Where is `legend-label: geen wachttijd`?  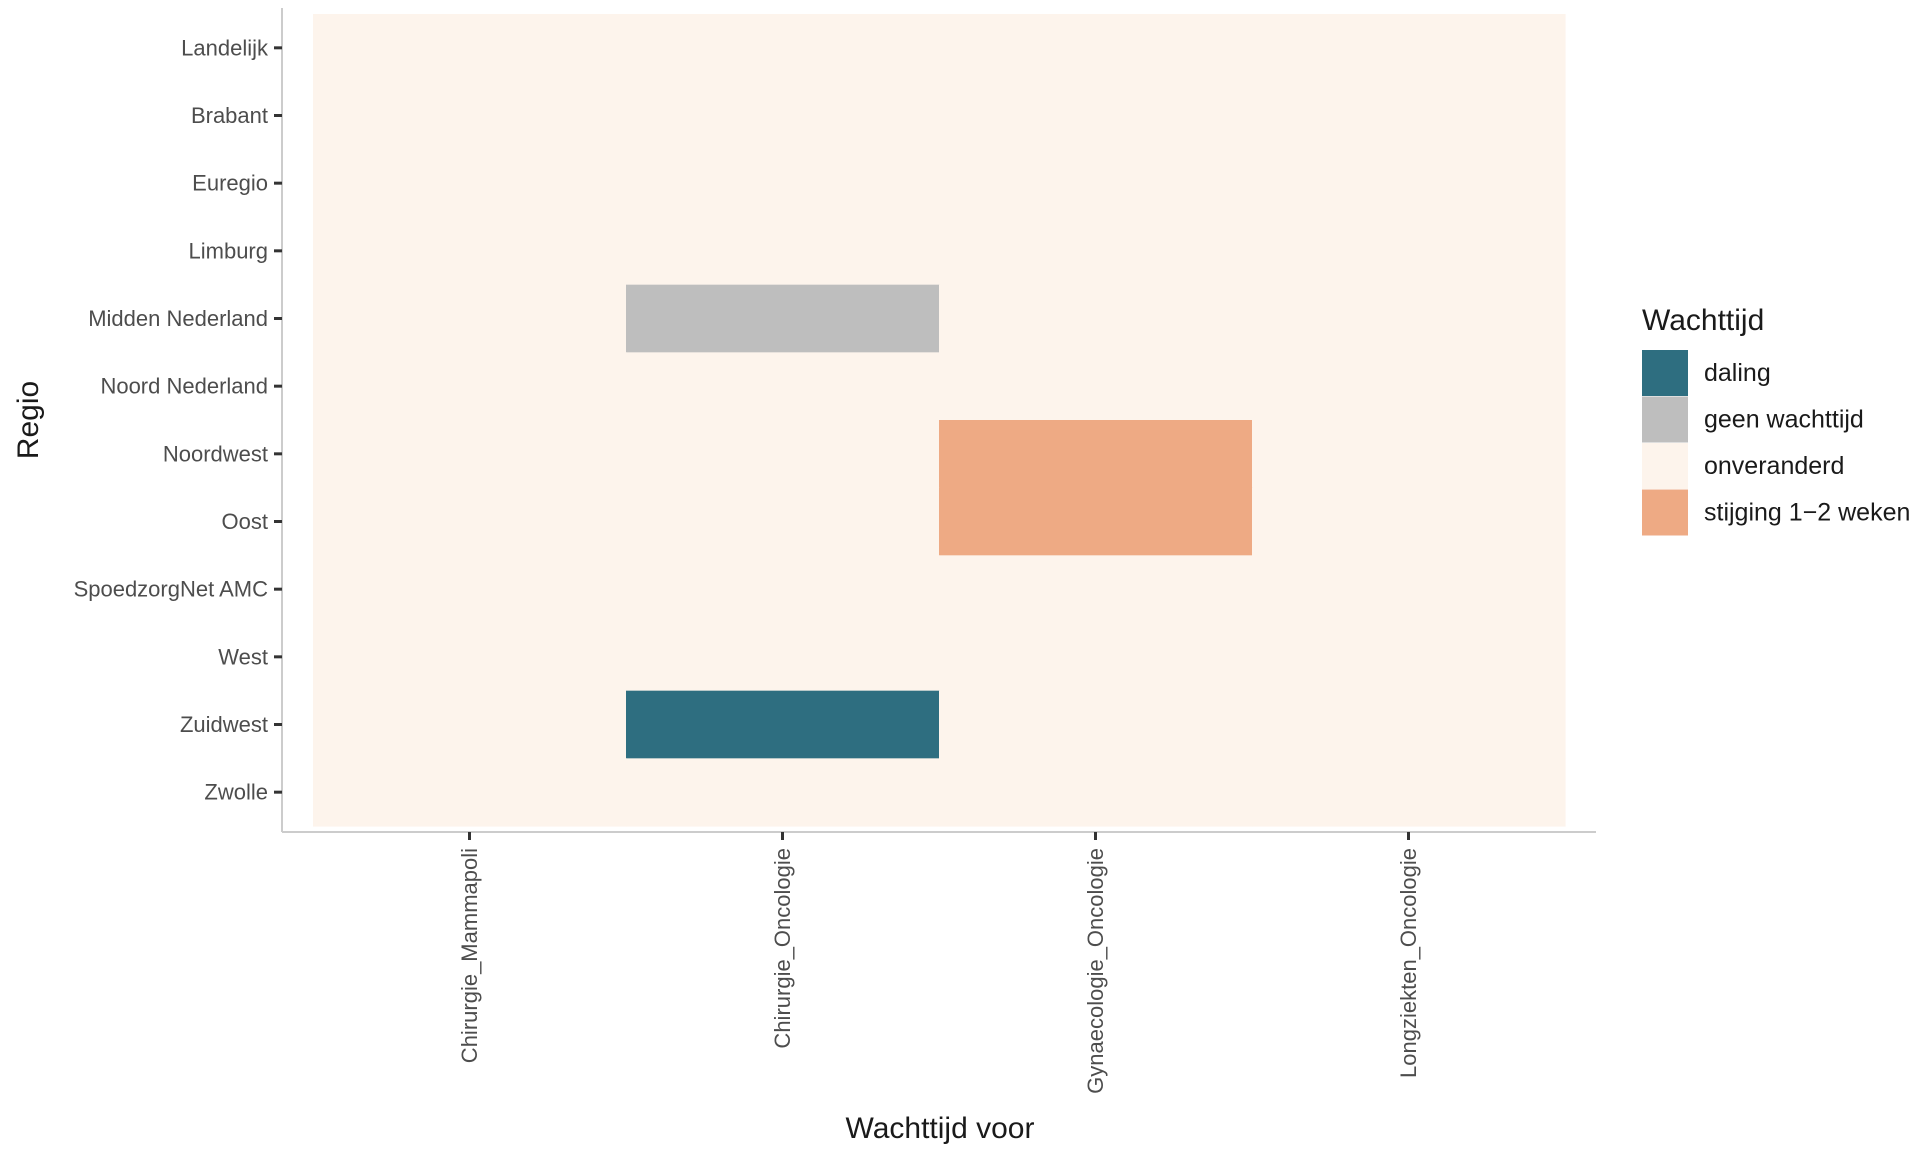
legend-label: geen wachttijd is located at coordinates (1784, 420).